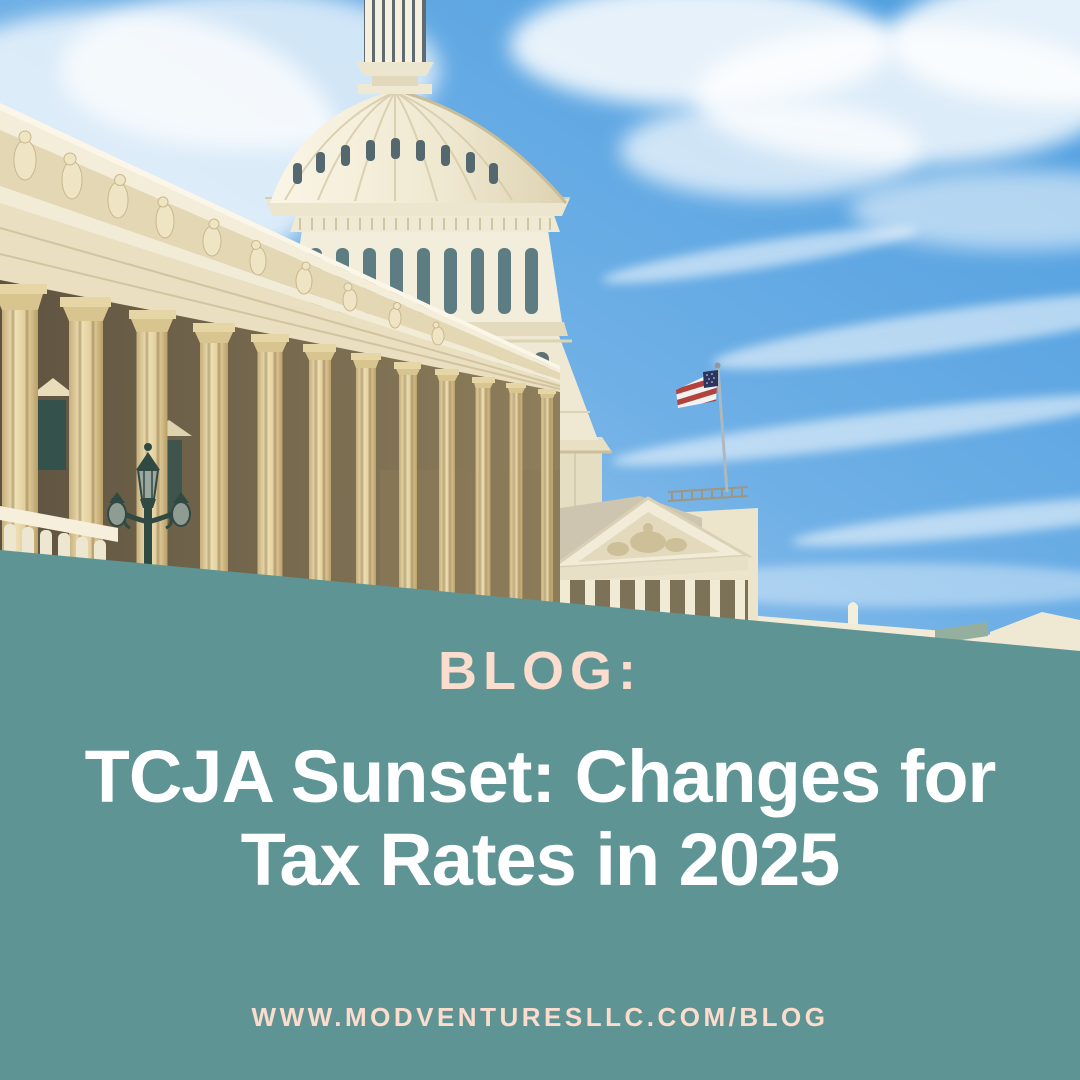 The width and height of the screenshot is (1080, 1080). What do you see at coordinates (540, 1017) in the screenshot?
I see `website-url: WWW.MODVENTURESLLC.COM/BLOG` at bounding box center [540, 1017].